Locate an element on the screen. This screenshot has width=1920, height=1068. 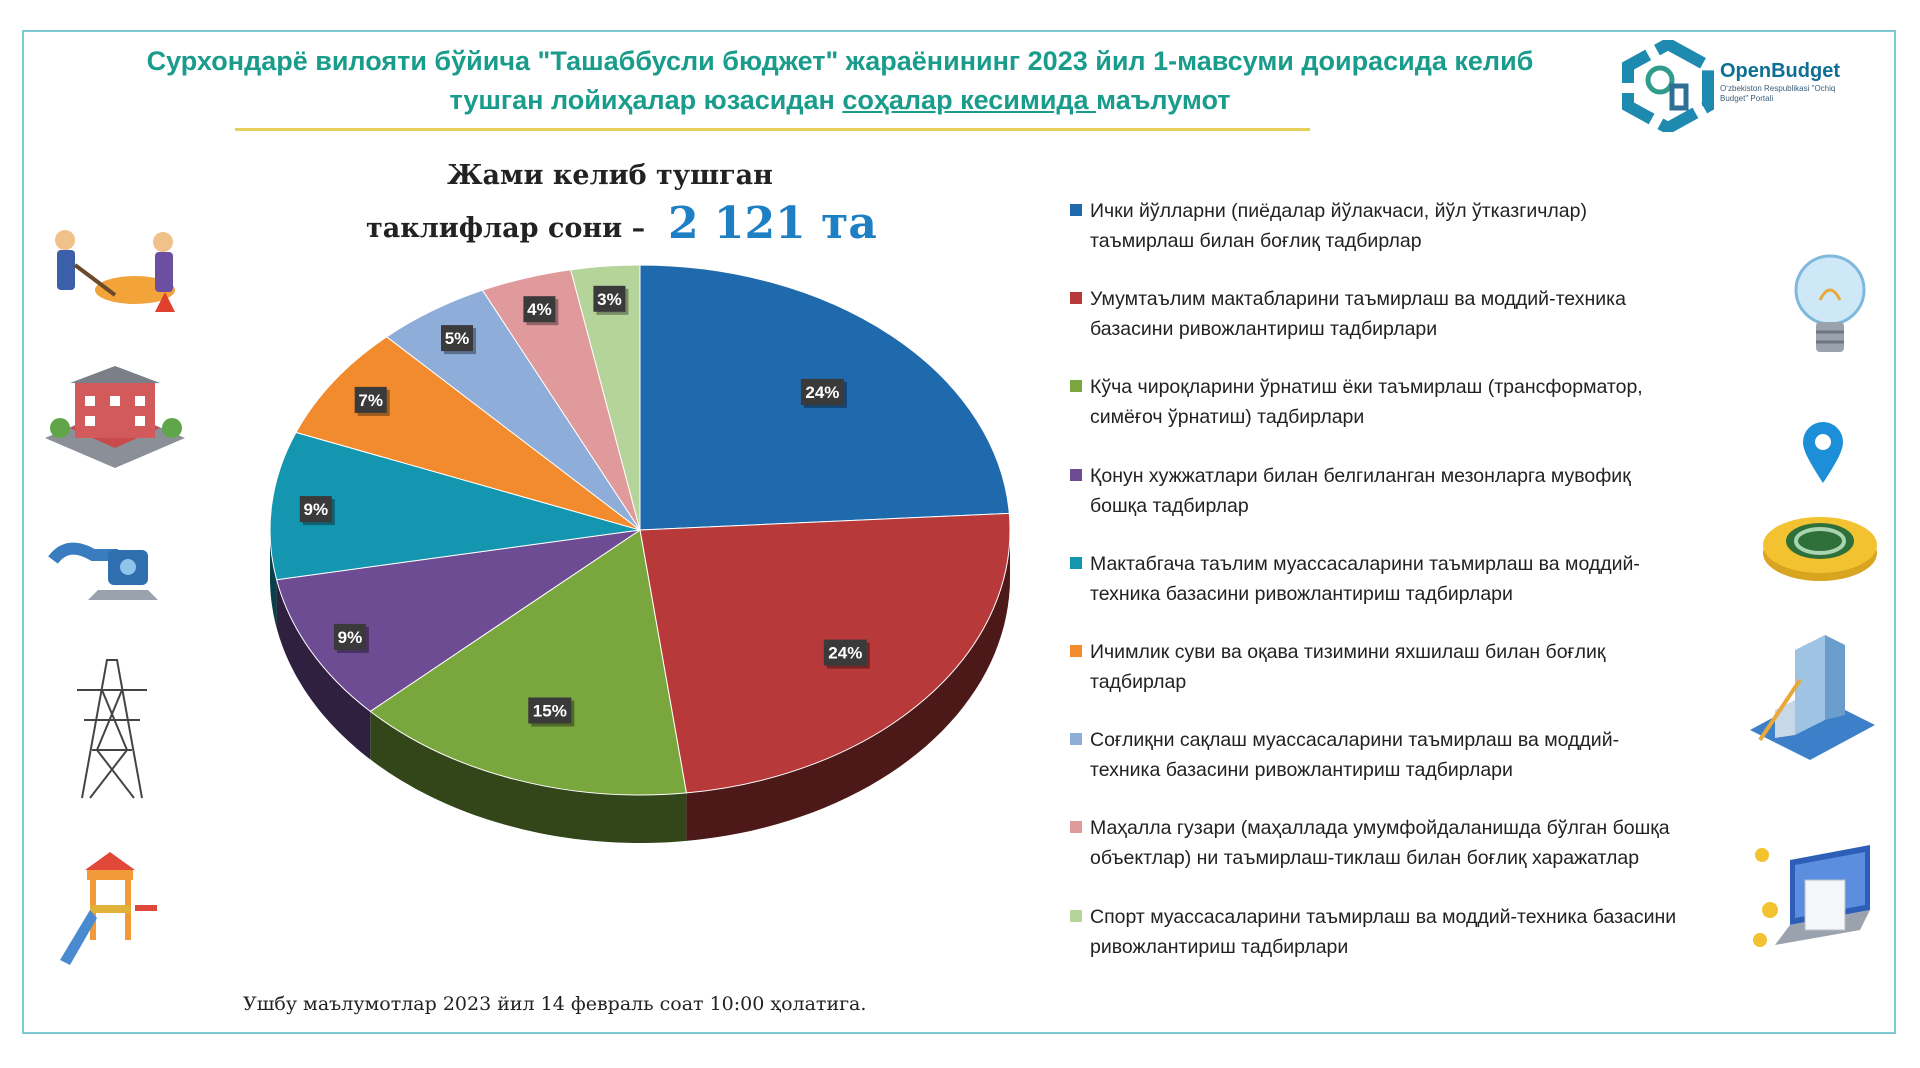
data-label-4: 9% is located at coordinates (351, 638).